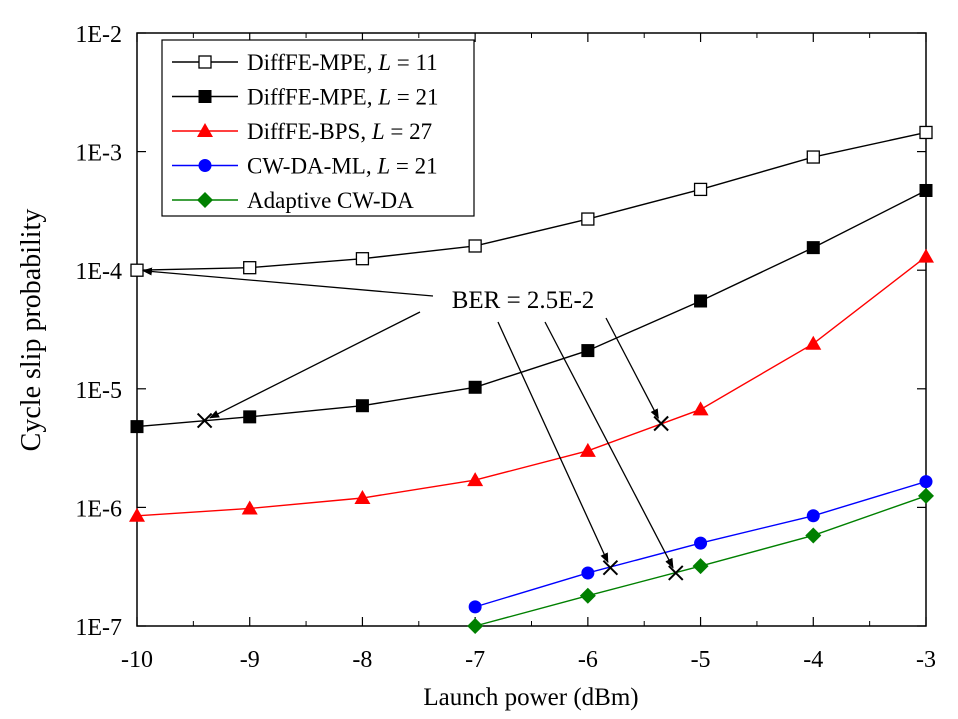 Image resolution: width=958 pixels, height=719 pixels. I want to click on legend-label-text: CW-DA-ML,, so click(312, 166).